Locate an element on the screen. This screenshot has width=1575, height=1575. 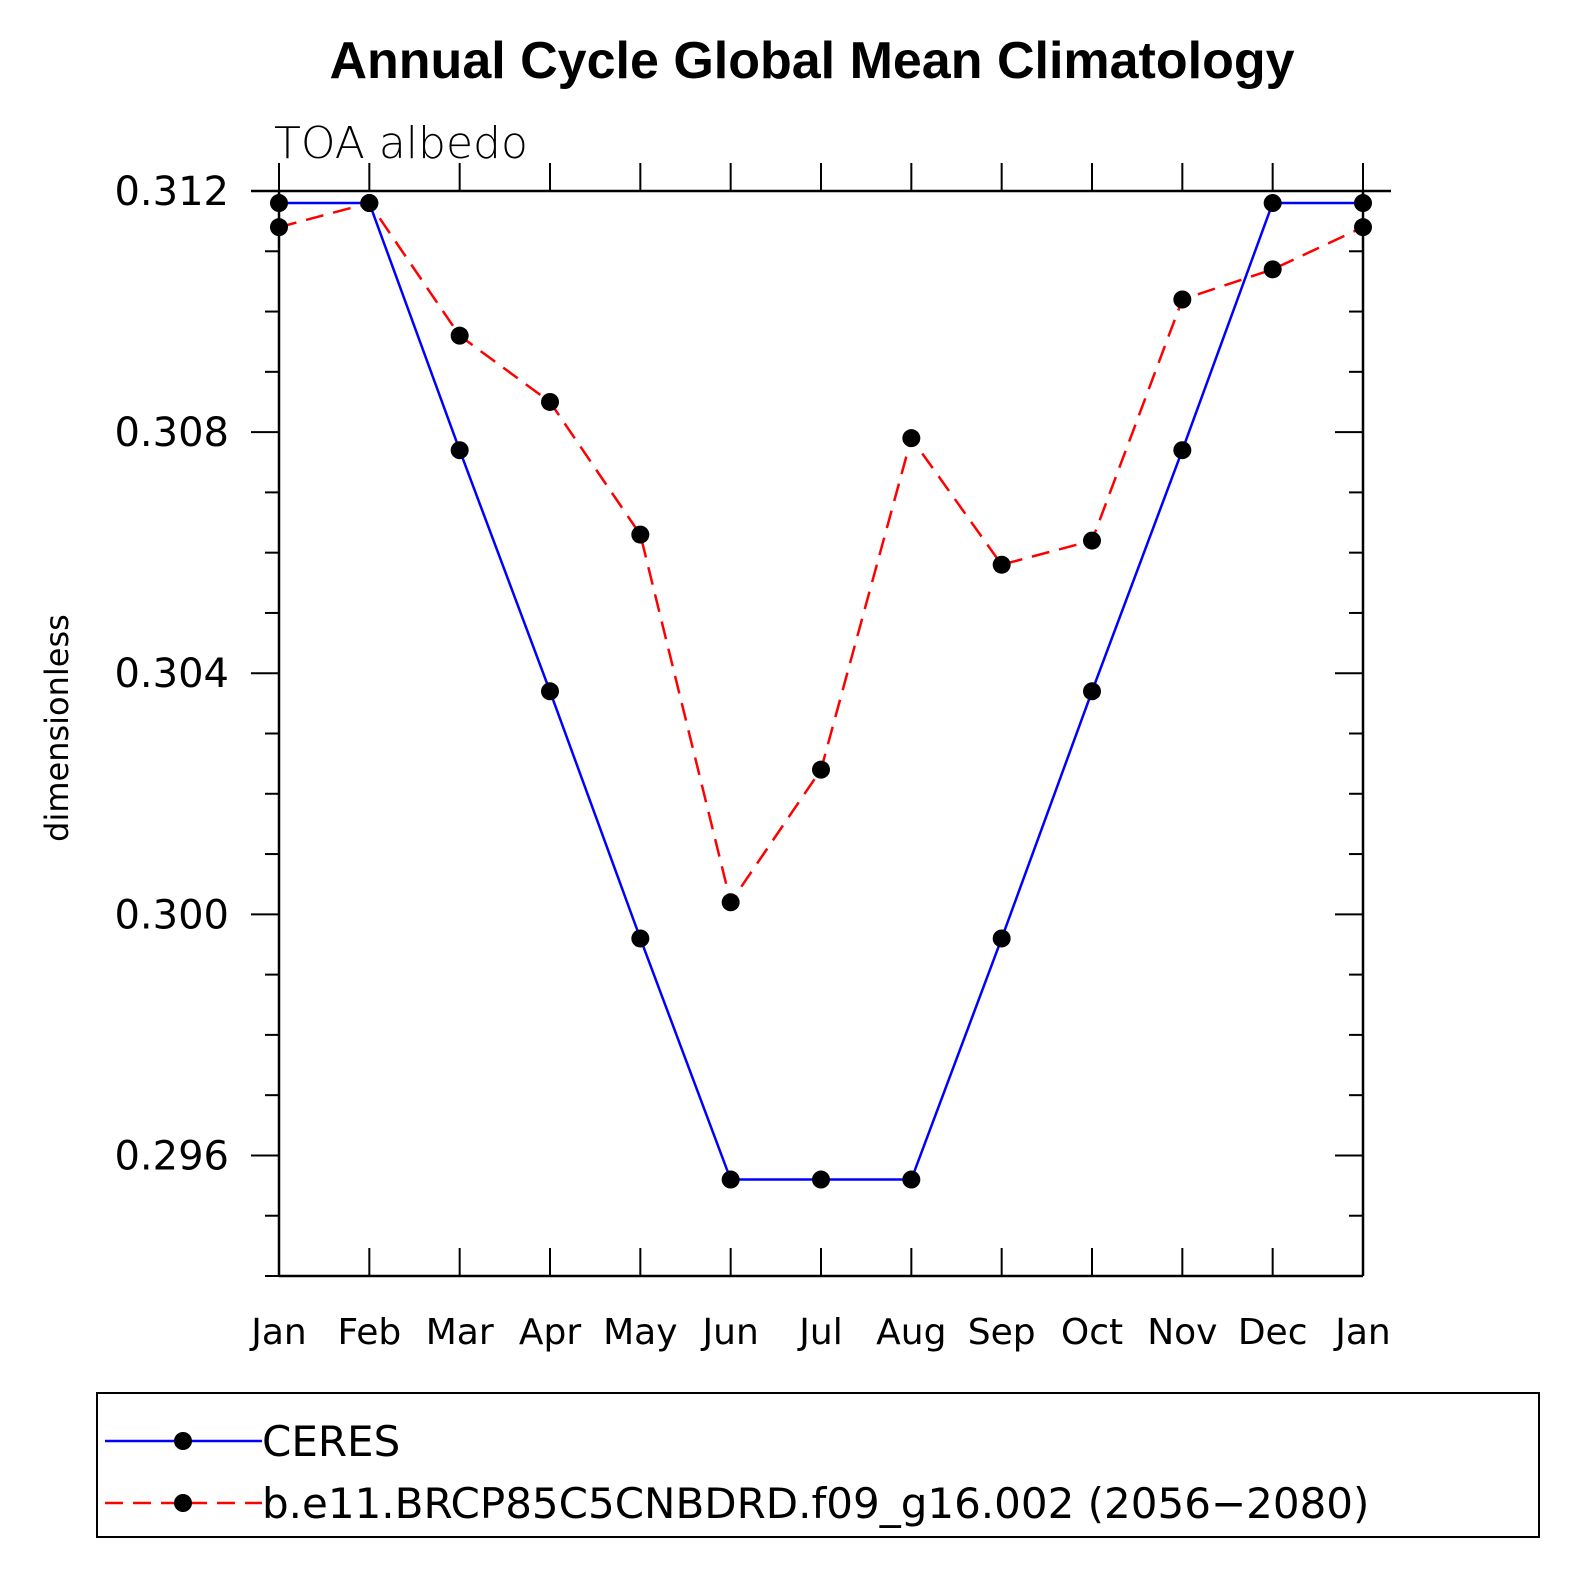
x-tick-label: Jul is located at coordinates (819, 1332).